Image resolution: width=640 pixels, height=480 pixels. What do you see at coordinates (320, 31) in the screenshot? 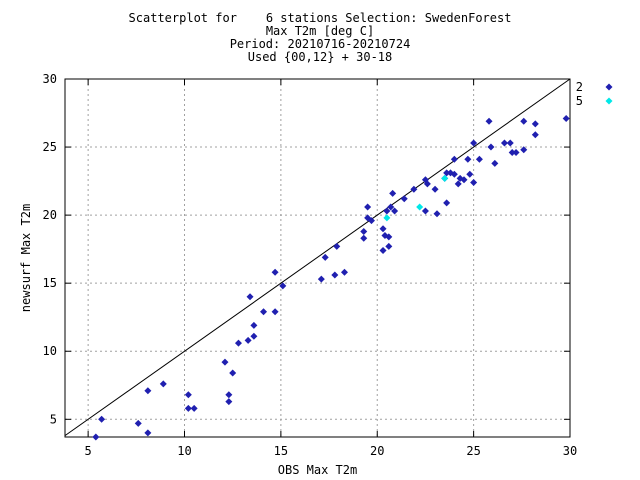
I see `chart-subtitle-variable: Max T2m [deg C]` at bounding box center [320, 31].